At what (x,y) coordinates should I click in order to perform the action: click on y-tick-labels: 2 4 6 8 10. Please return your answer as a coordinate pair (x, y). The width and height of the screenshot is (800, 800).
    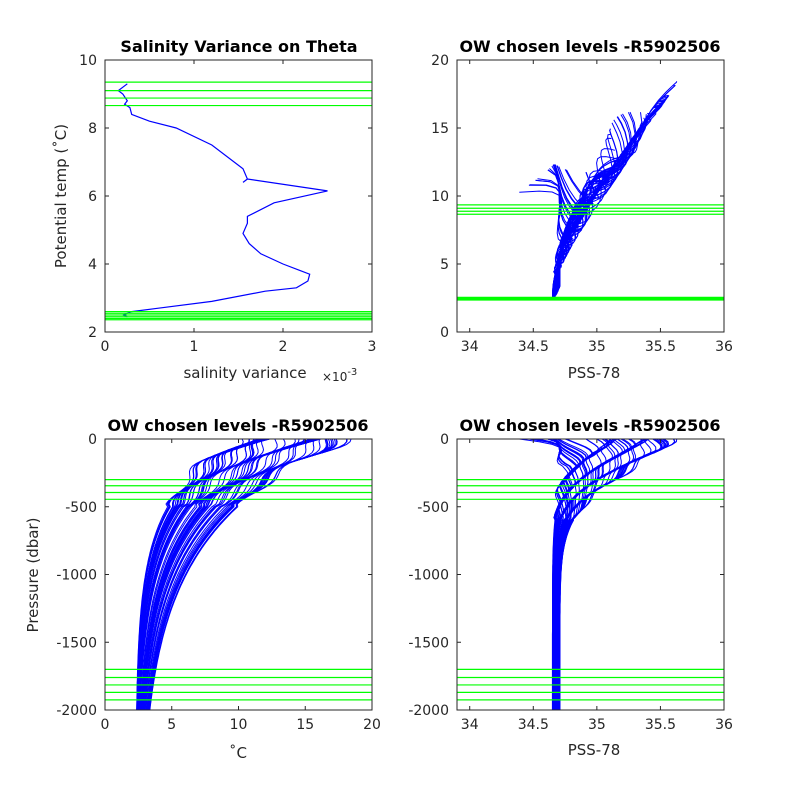
    Looking at the image, I should click on (88, 197).